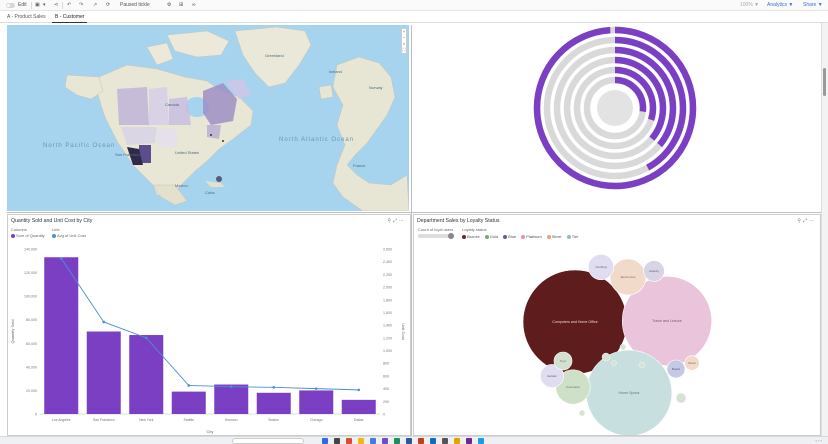  I want to click on legend-label: Sum of Quantity, so click(30, 235).